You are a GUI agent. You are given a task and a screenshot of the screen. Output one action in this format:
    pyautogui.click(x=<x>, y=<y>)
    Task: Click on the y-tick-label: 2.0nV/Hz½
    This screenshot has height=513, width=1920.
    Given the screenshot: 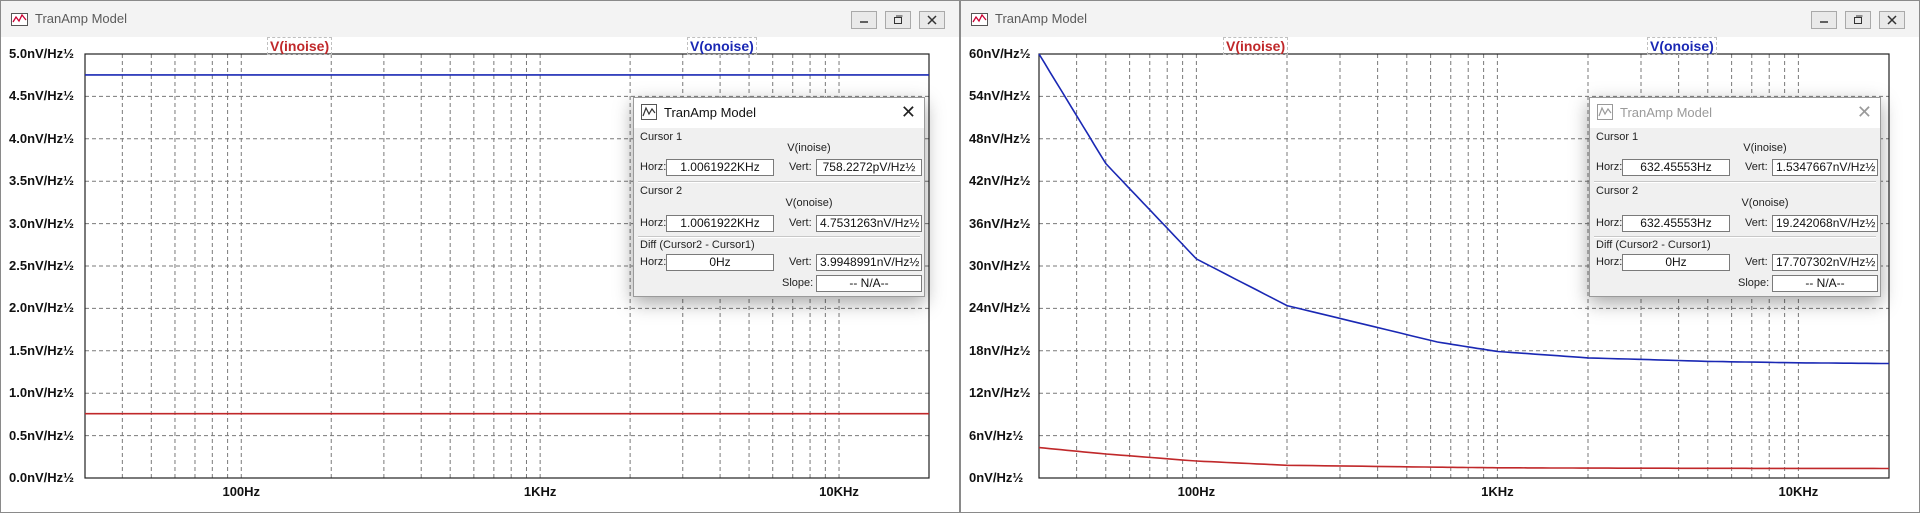 What is the action you would take?
    pyautogui.click(x=42, y=308)
    